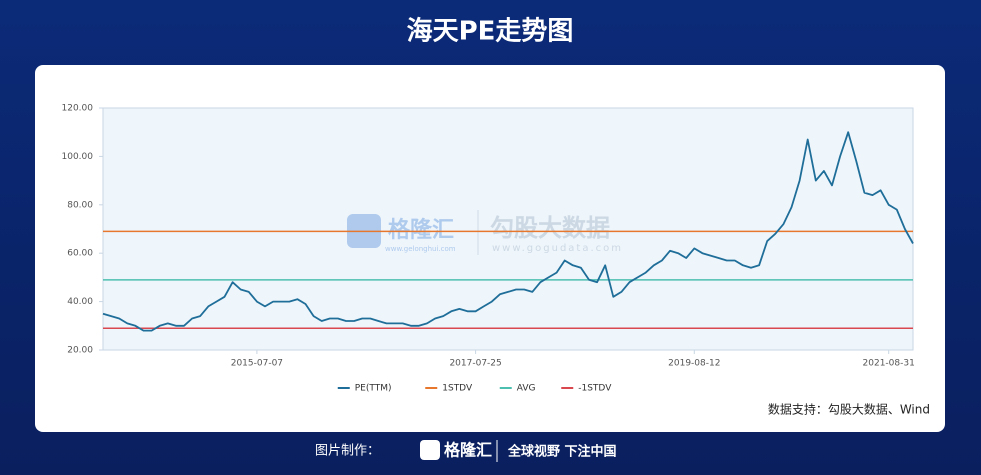 This screenshot has height=475, width=981. I want to click on footer-slogan: 全球视野 下注中国, so click(562, 452).